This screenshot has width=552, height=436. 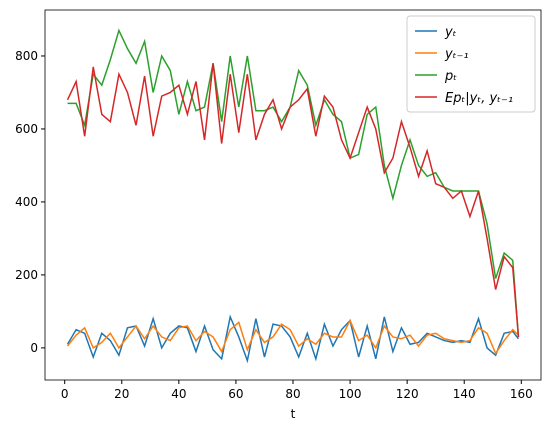 What do you see at coordinates (464, 394) in the screenshot?
I see `x-tick-label: 140` at bounding box center [464, 394].